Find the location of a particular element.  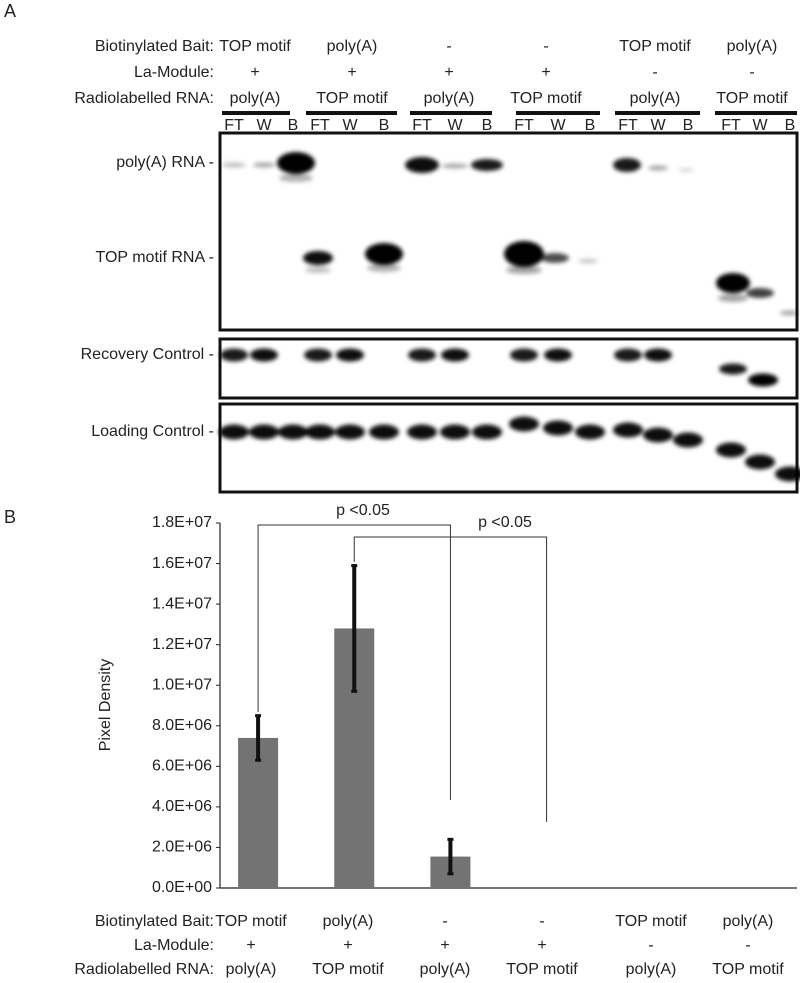

band-label: poly(A) RNA - is located at coordinates (165, 162).